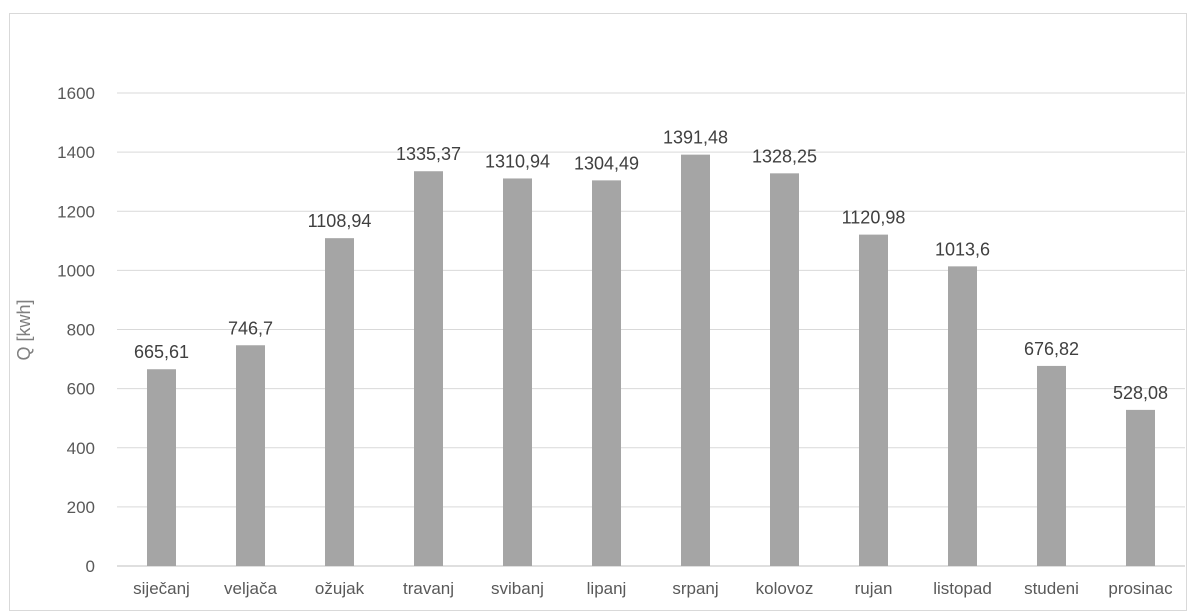  I want to click on data-label: 1120,98, so click(874, 218).